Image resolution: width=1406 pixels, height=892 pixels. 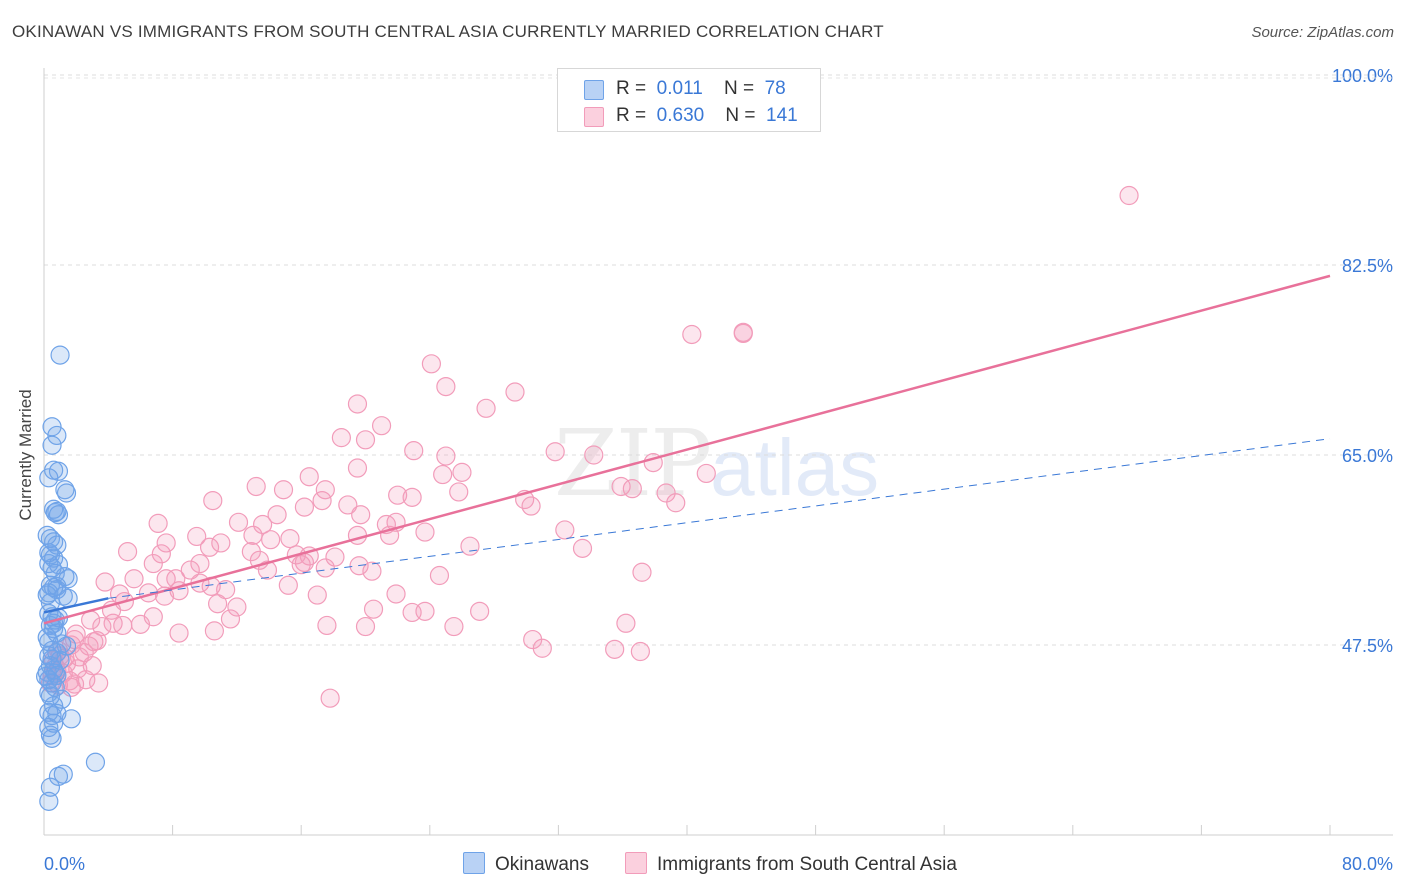 I want to click on y-axis-label: Currently Married, so click(x=25, y=455).